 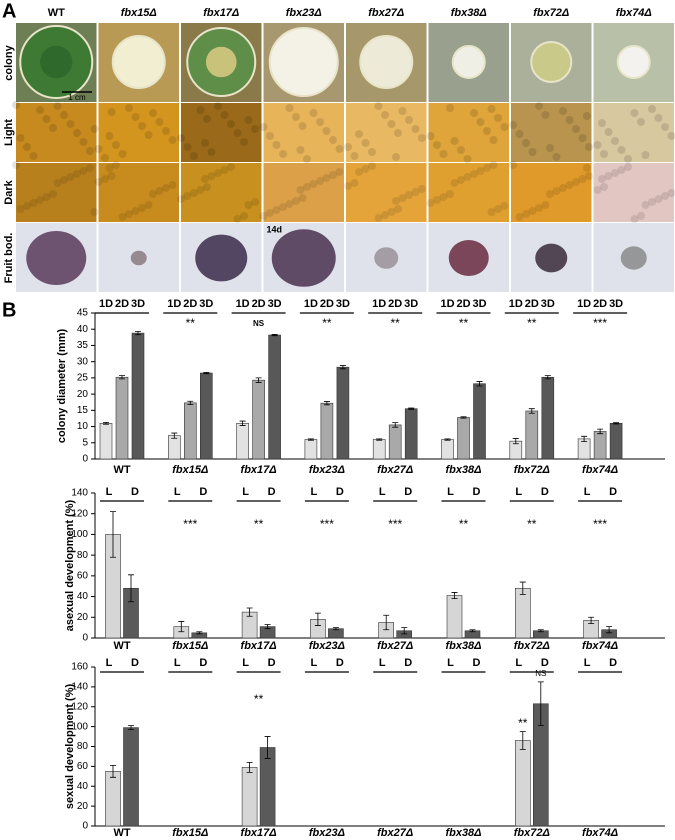 I want to click on x-tick-label: fbx15Δ, so click(x=190, y=470).